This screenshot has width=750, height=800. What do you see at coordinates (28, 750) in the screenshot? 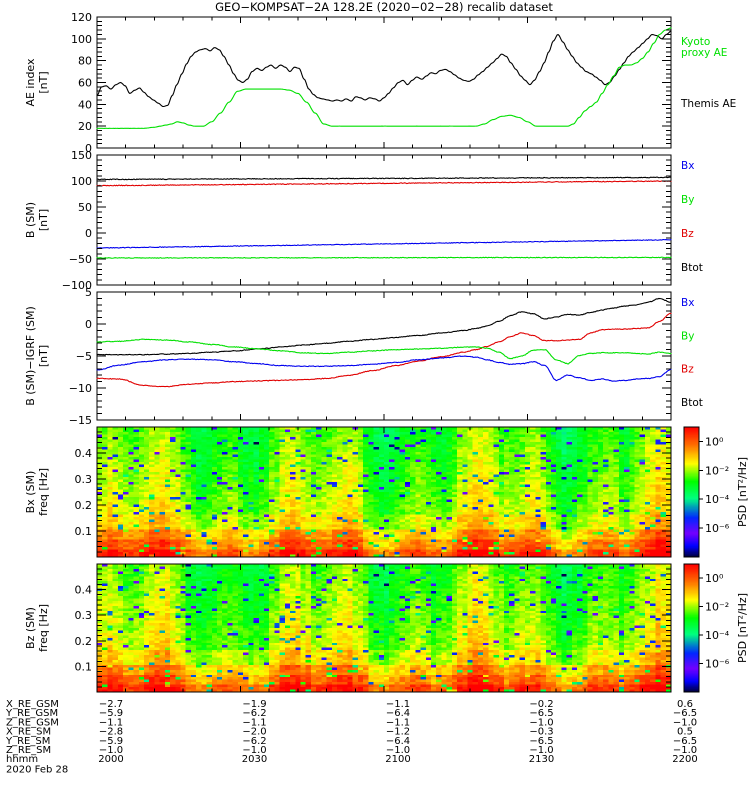
I see `ephemeris-row-name: Z_RE_SM` at bounding box center [28, 750].